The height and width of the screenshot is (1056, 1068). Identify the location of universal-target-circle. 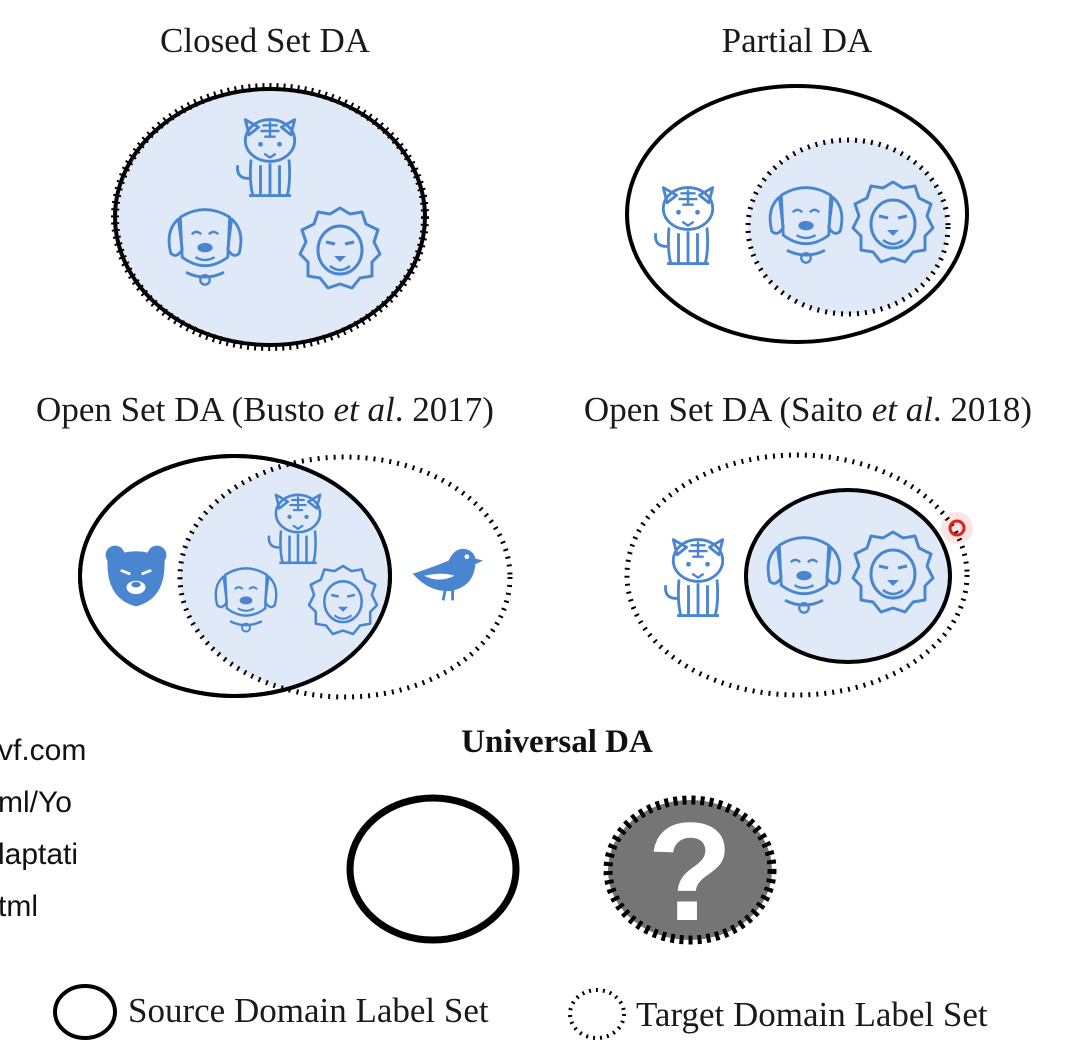
(690, 870).